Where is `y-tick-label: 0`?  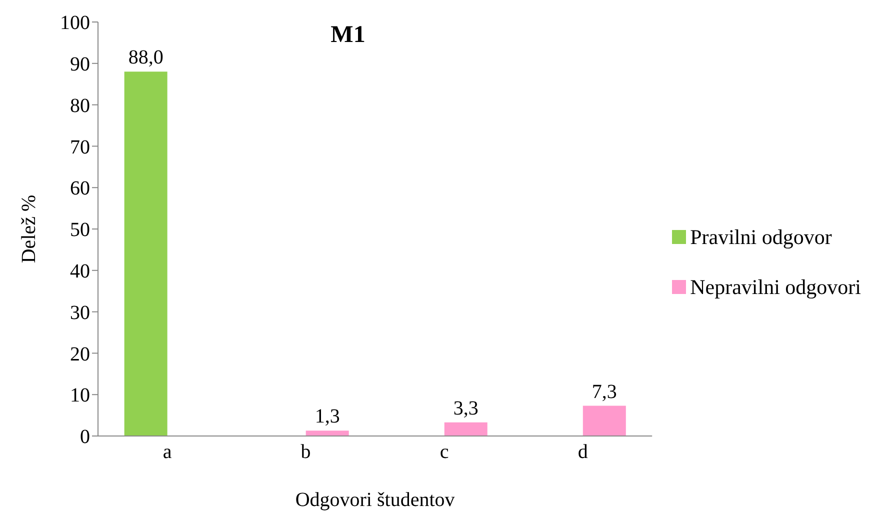 y-tick-label: 0 is located at coordinates (85, 437).